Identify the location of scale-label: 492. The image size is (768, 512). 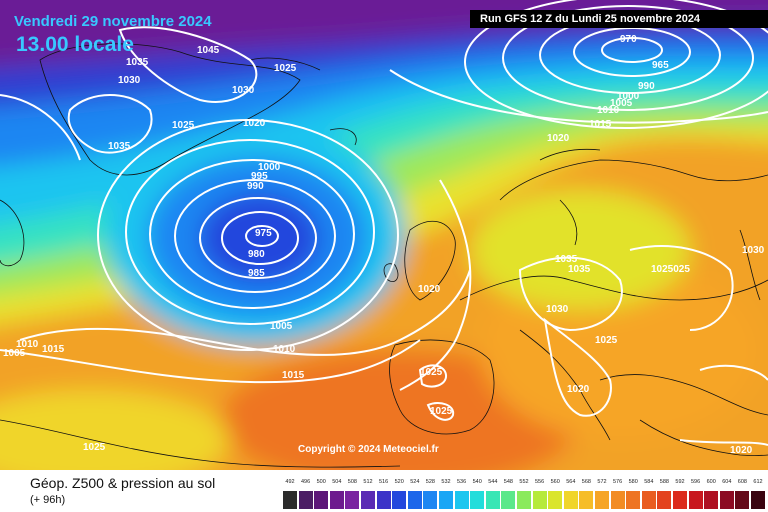
(290, 482).